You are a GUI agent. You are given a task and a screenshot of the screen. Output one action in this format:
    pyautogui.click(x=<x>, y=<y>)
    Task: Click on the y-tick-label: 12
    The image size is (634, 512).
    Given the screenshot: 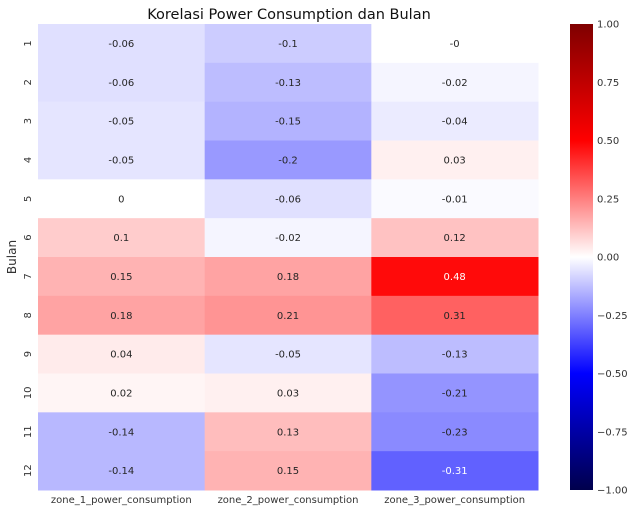 What is the action you would take?
    pyautogui.click(x=28, y=470)
    